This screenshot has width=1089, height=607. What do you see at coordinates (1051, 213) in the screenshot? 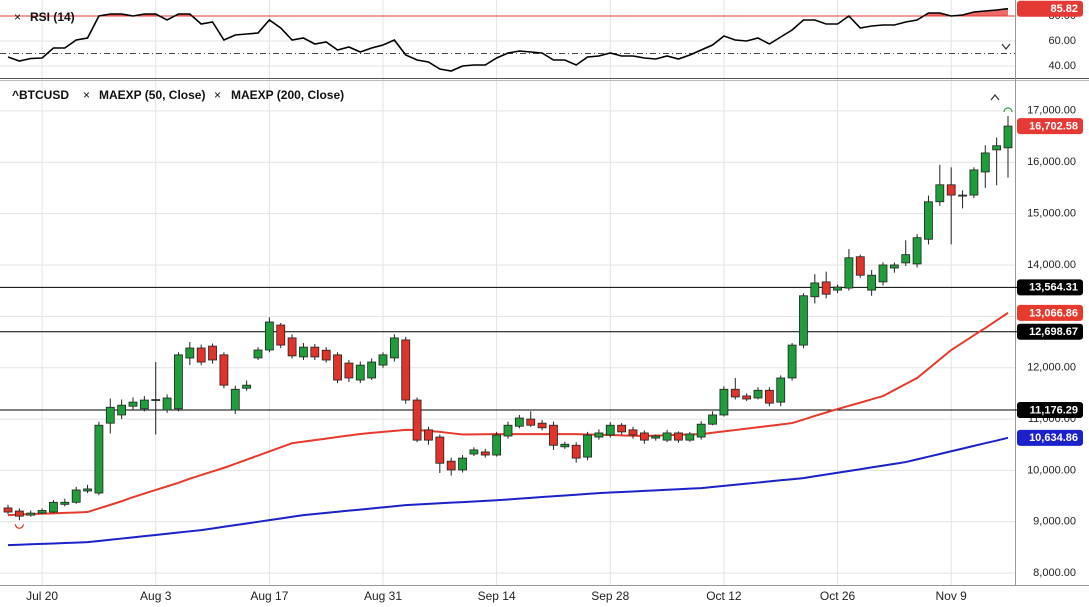
I see `y-tick-label: 15,000.00` at bounding box center [1051, 213].